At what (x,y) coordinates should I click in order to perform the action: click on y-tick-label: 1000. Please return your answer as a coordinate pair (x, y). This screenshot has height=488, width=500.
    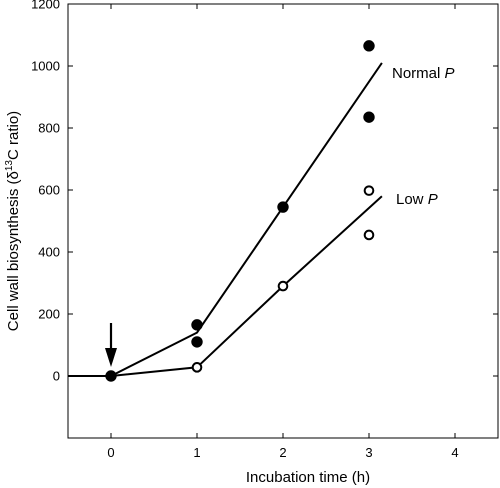
    Looking at the image, I should click on (45, 66).